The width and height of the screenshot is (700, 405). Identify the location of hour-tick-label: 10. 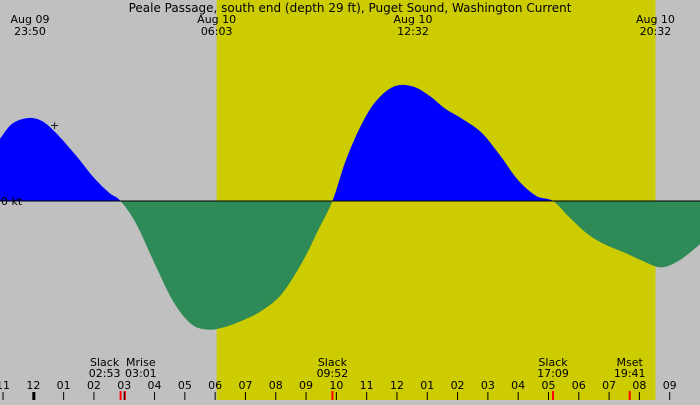
(336, 385).